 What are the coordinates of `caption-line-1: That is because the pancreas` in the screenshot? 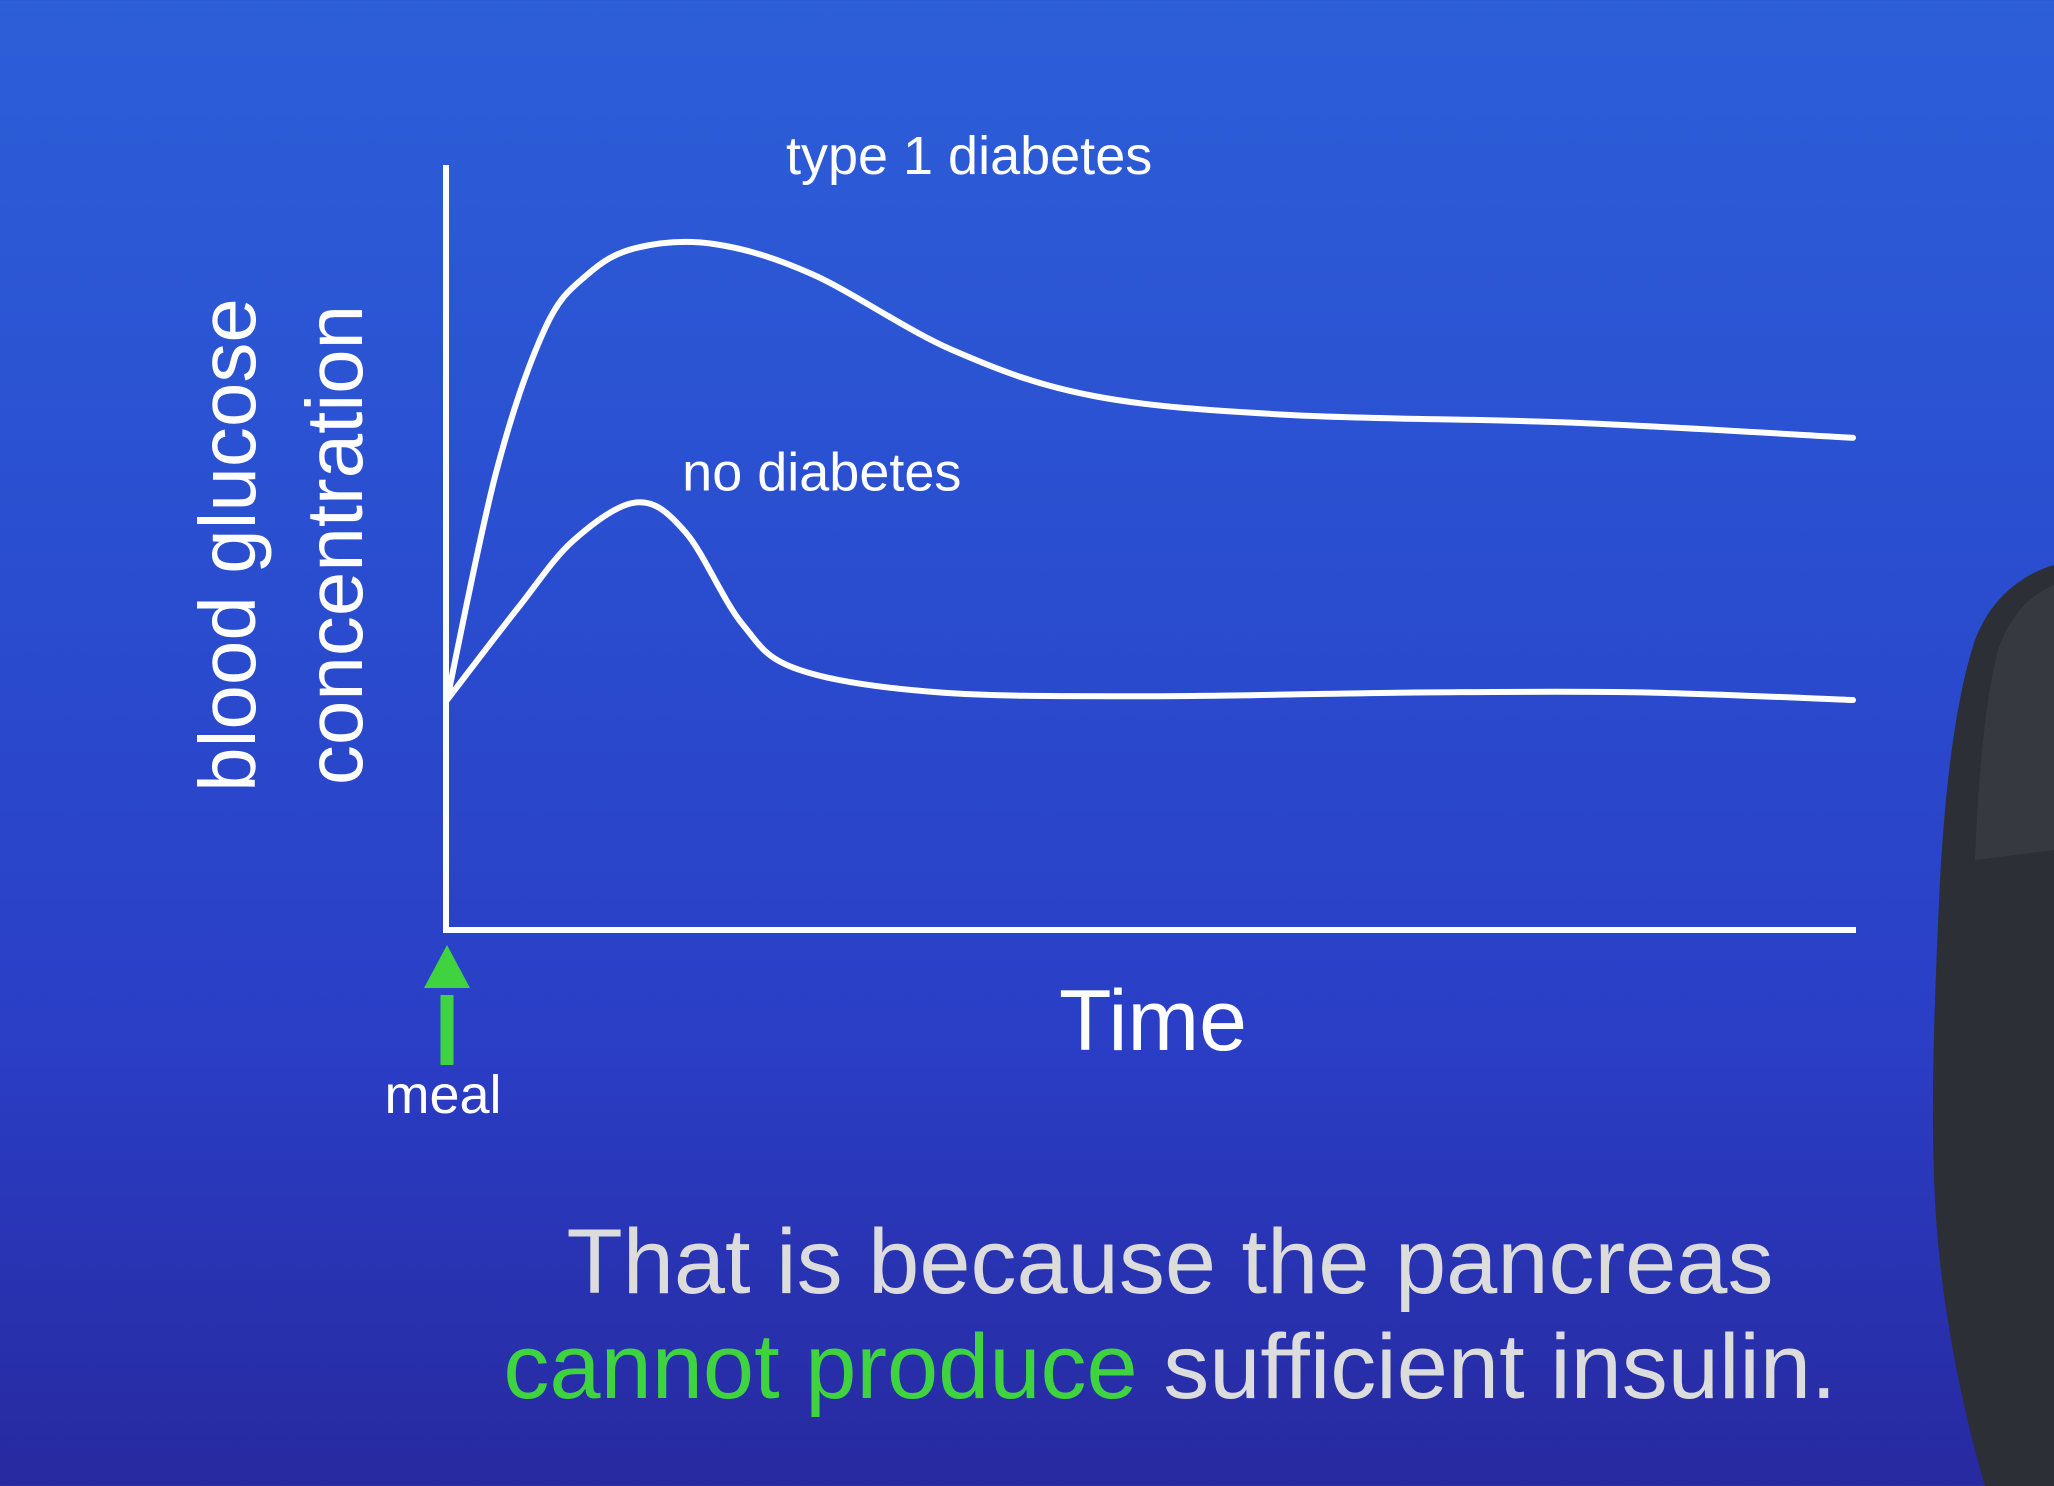 It's located at (1170, 1262).